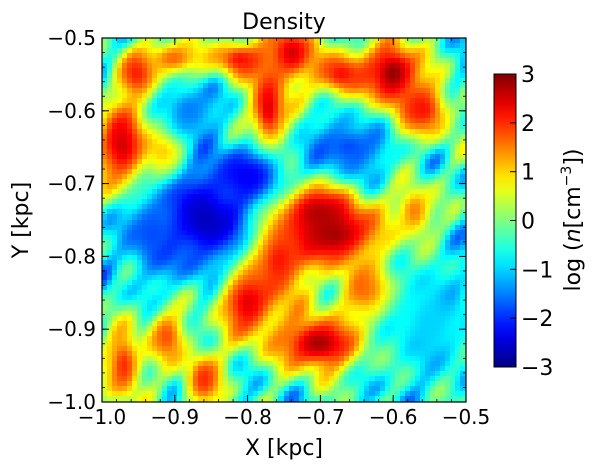  Describe the element at coordinates (573, 266) in the screenshot. I see `colorbar-label-main: log (` at that location.